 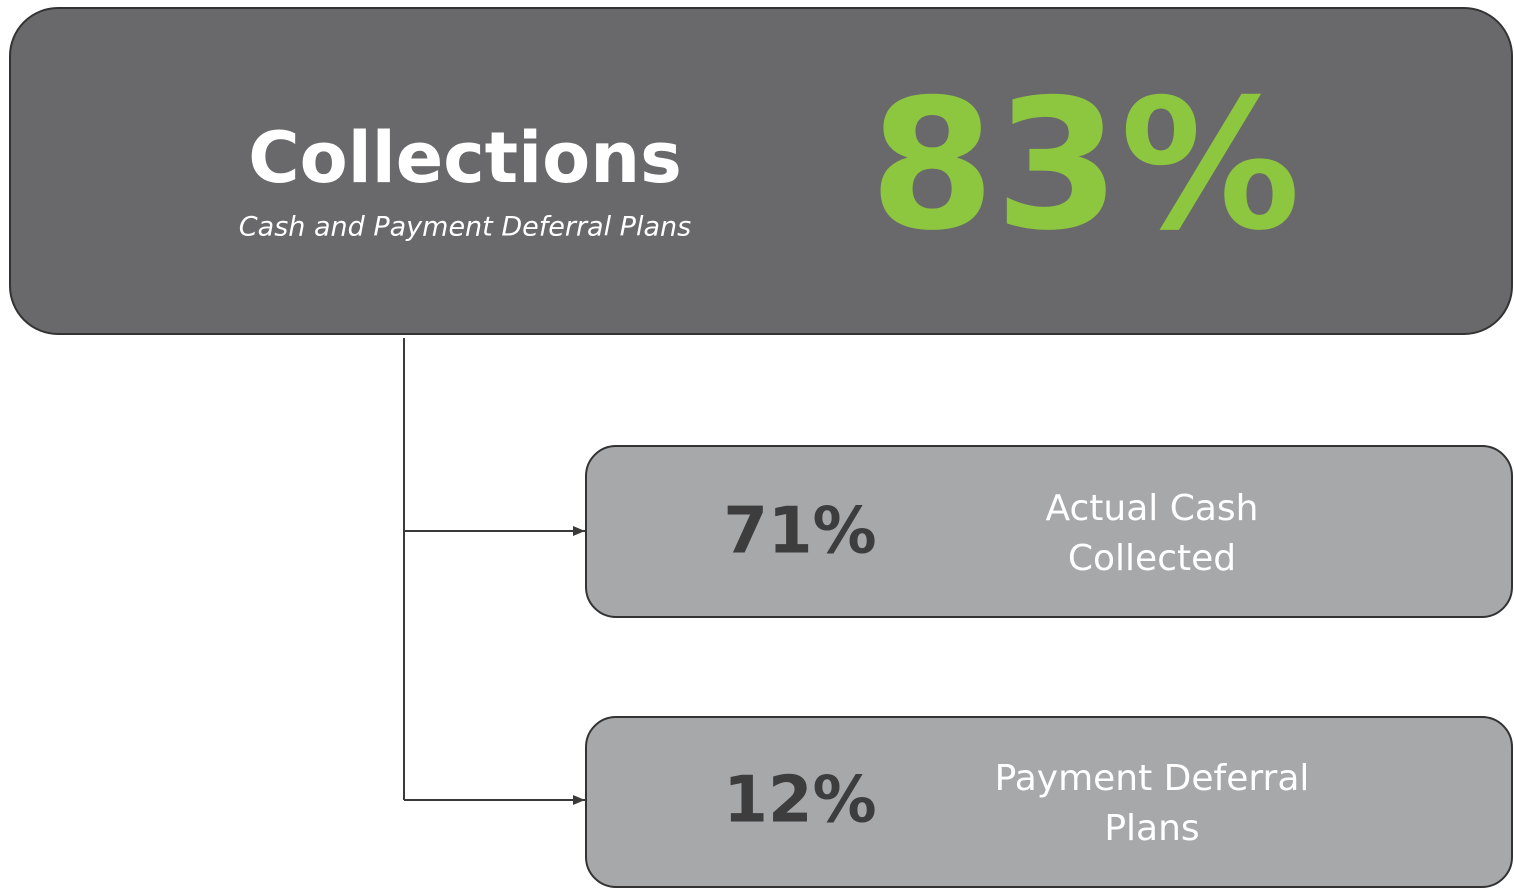 What do you see at coordinates (799, 801) in the screenshot?
I see `item-value: 12%` at bounding box center [799, 801].